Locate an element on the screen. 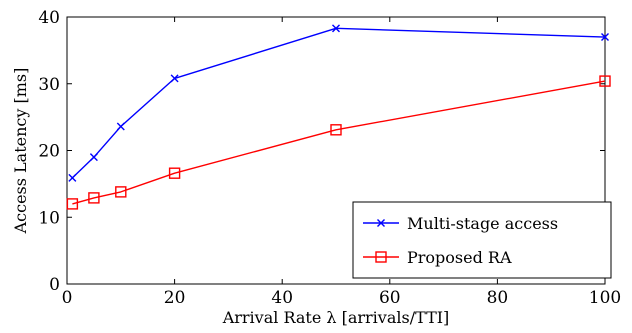 This screenshot has height=333, width=632. legend-label-multi-stage: Multi-stage access is located at coordinates (482, 223).